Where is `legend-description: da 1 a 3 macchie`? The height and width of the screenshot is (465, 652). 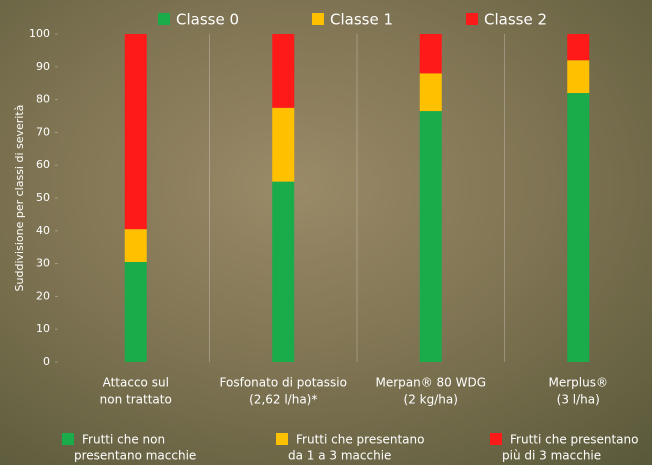 legend-description: da 1 a 3 macchie is located at coordinates (339, 456).